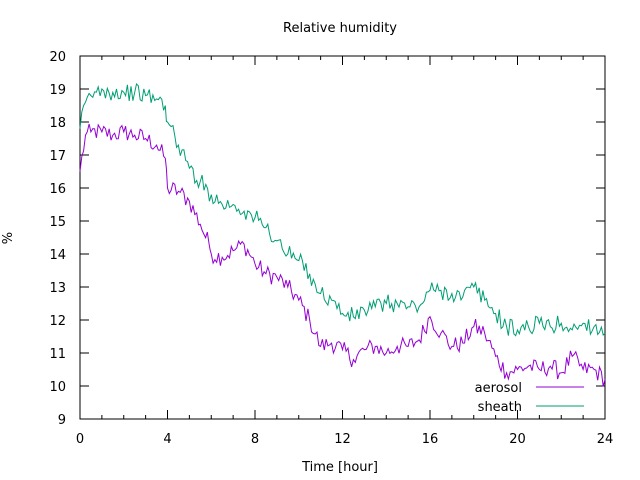 This screenshot has height=480, width=640. Describe the element at coordinates (430, 439) in the screenshot. I see `x-tick-label: 16` at that location.